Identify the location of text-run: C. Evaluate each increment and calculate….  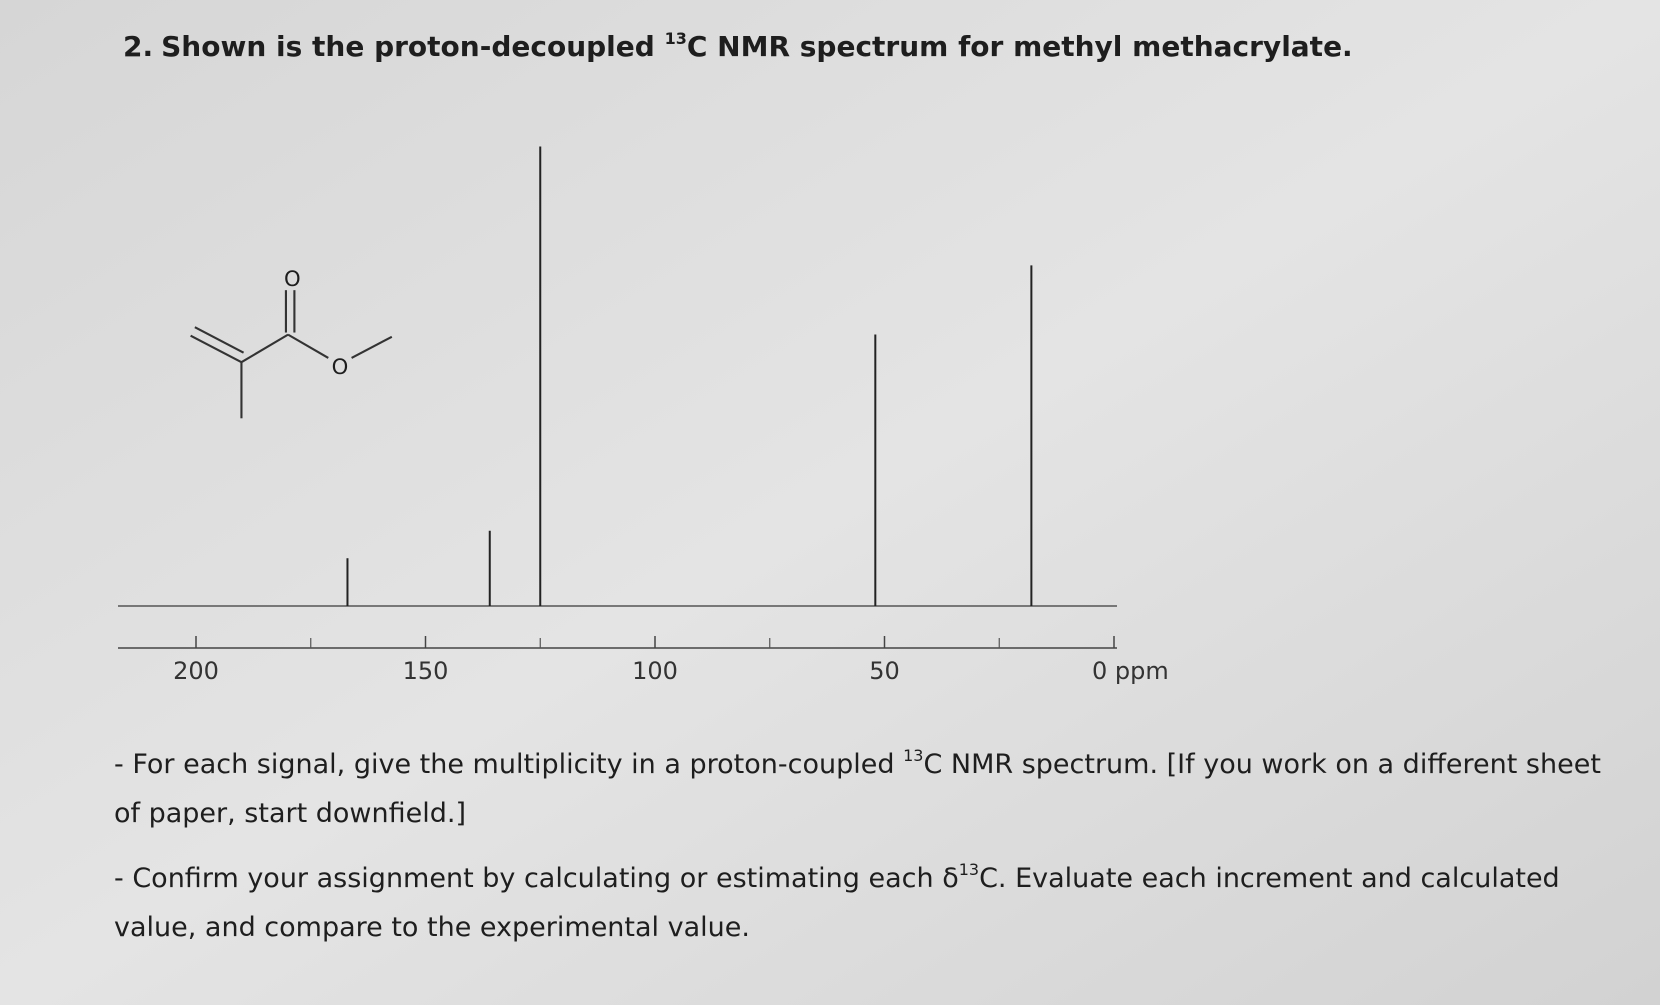
(1269, 878).